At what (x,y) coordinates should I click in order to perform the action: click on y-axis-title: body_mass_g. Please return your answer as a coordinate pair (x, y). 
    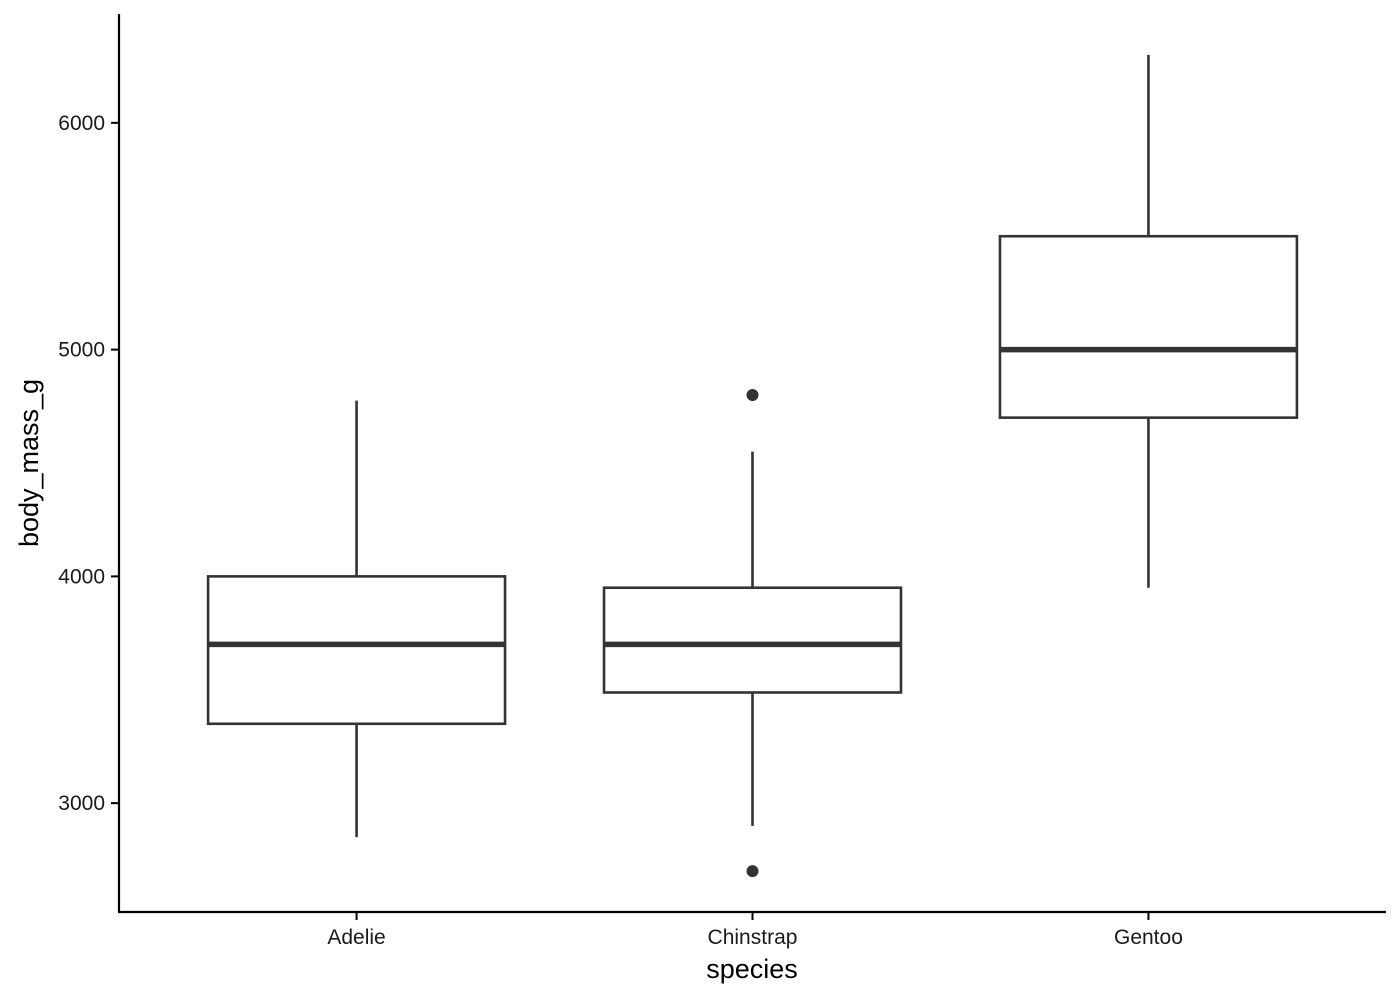
    Looking at the image, I should click on (29, 463).